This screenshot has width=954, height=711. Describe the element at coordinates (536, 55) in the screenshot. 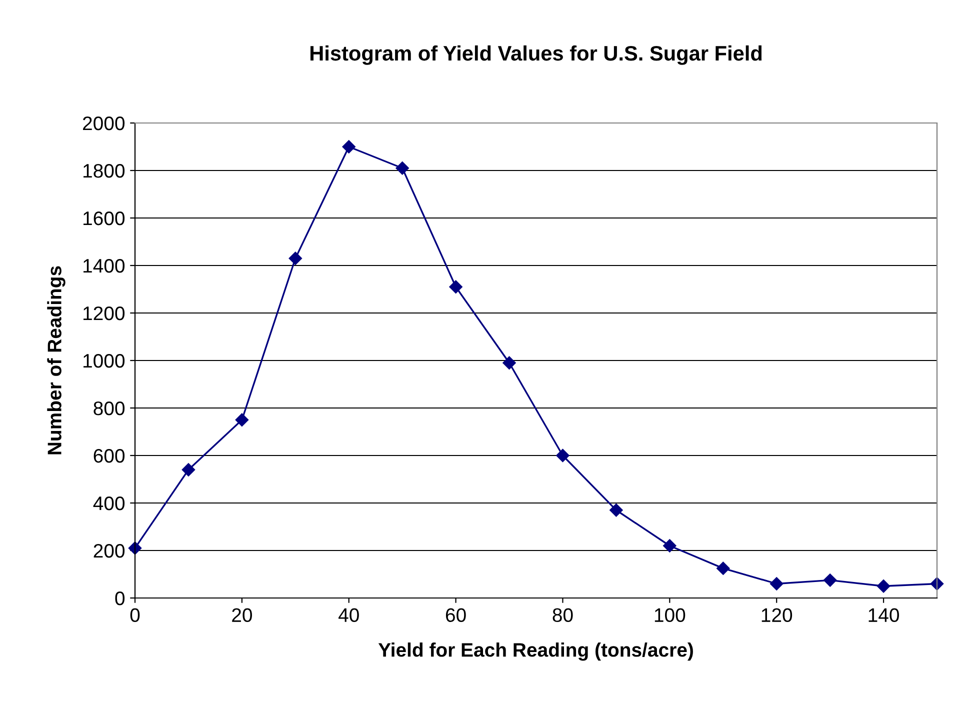

I see `chart-title: Histogram of Yield Values for U.S. Sugar Field` at that location.